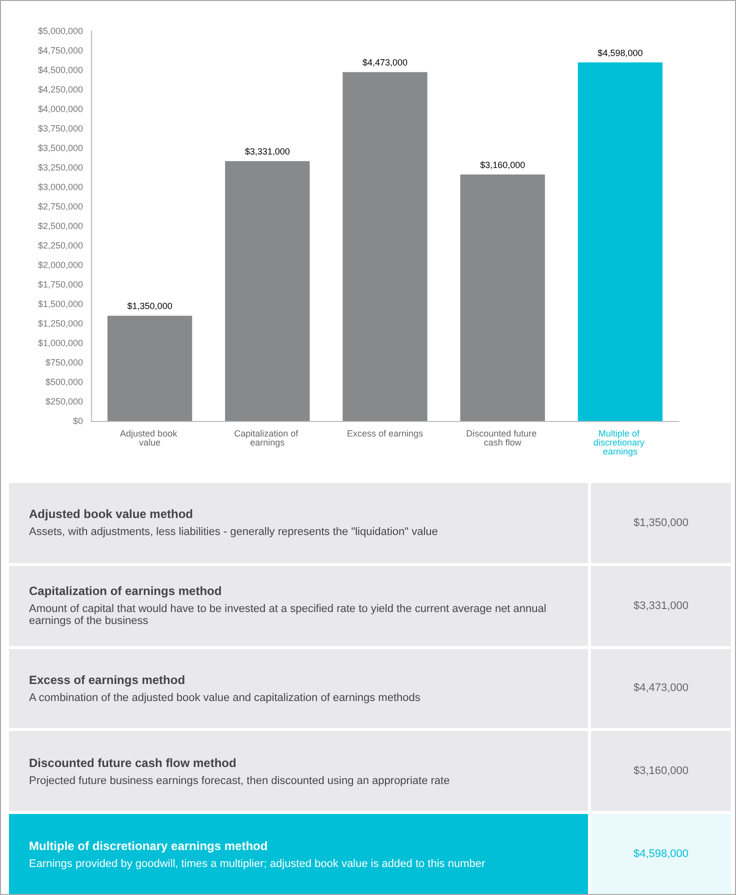 Image resolution: width=736 pixels, height=895 pixels. What do you see at coordinates (60, 304) in the screenshot?
I see `y-tick-label: $1,500,000` at bounding box center [60, 304].